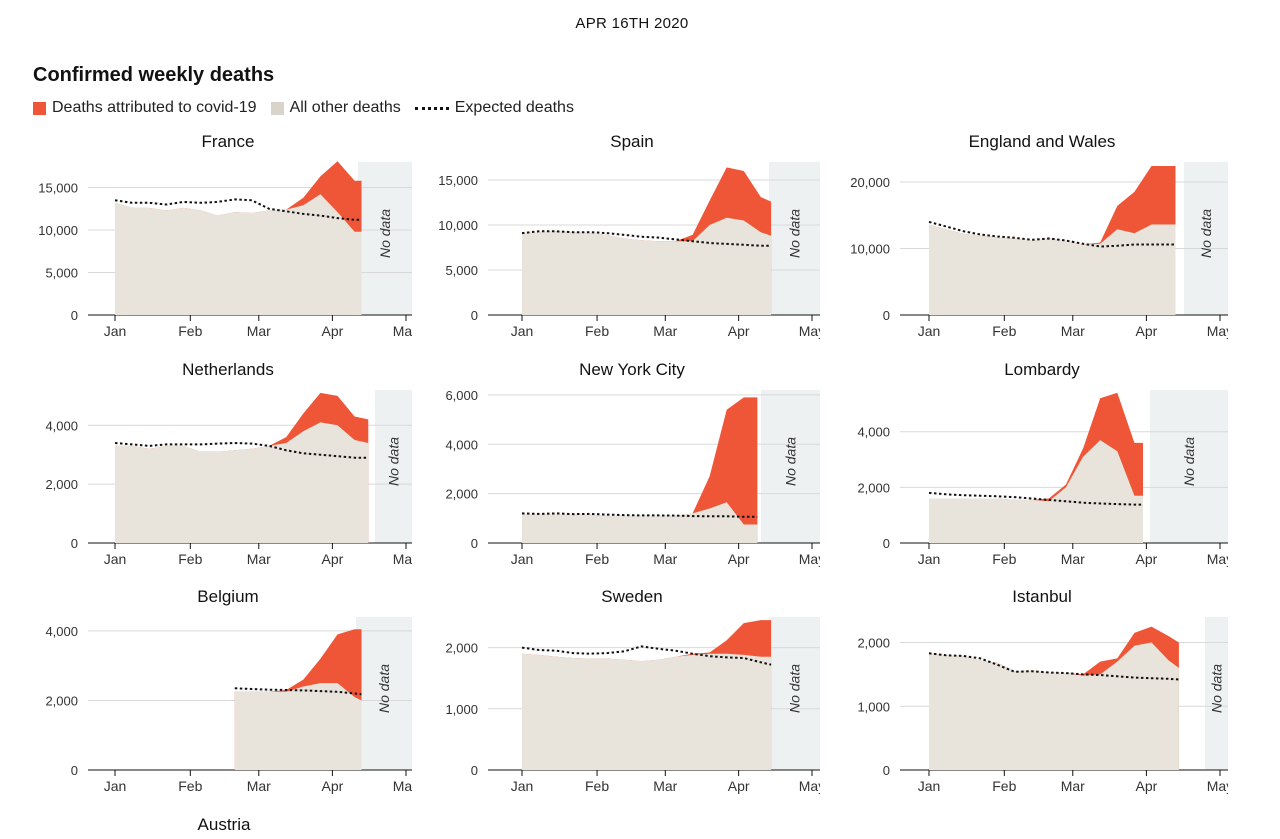 Image resolution: width=1280 pixels, height=839 pixels. Describe the element at coordinates (458, 180) in the screenshot. I see `y-tick-label: 15,000` at that location.